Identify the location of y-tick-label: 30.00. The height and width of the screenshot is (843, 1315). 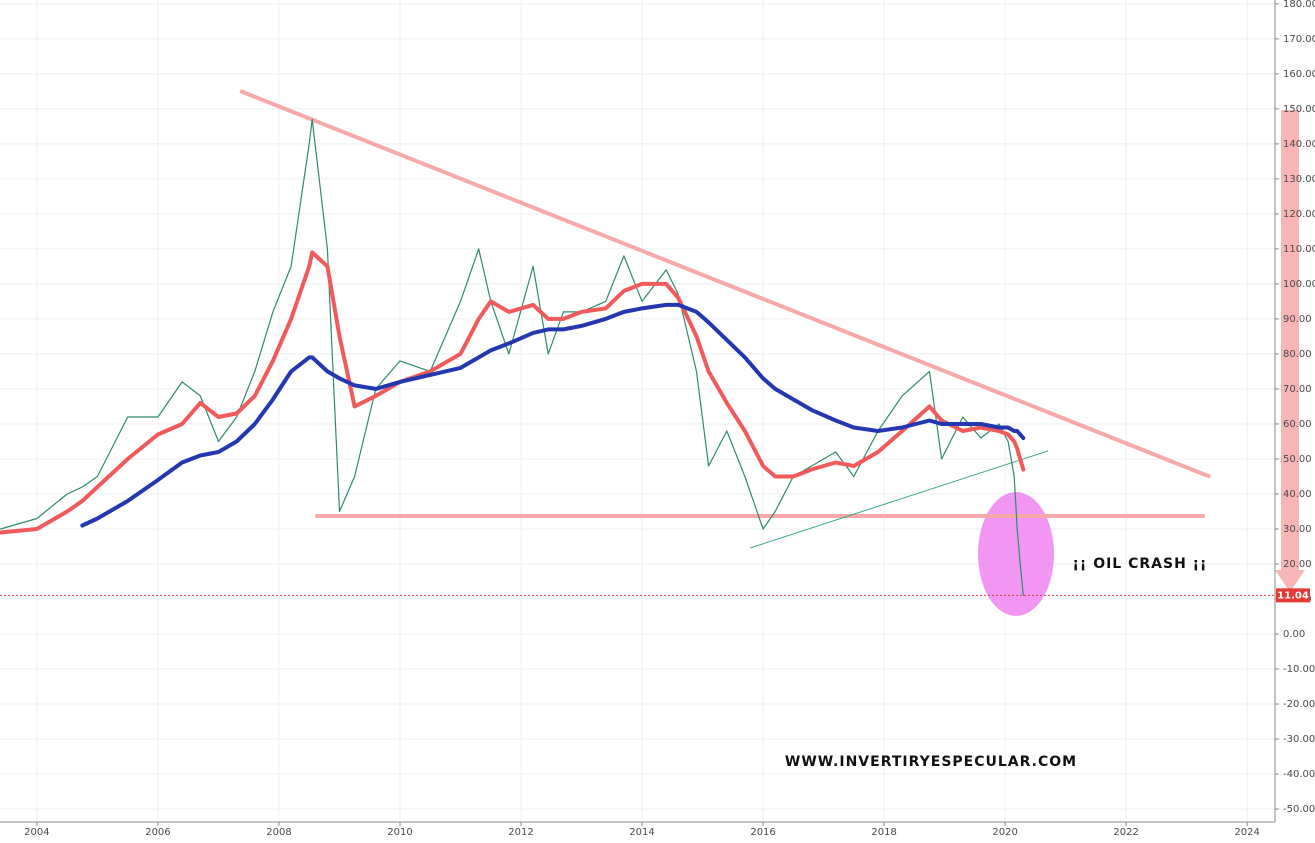
(1297, 529).